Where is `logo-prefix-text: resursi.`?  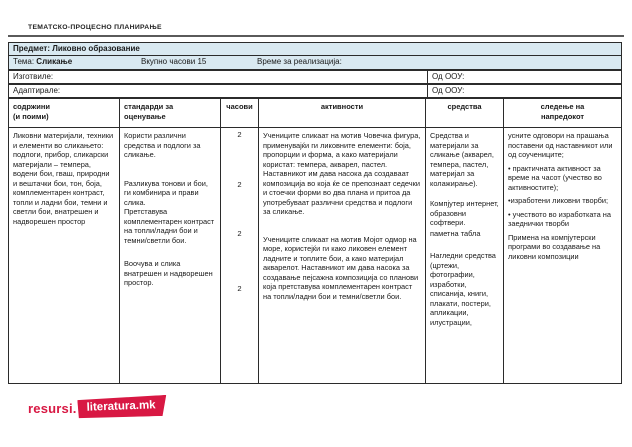
logo-prefix-text: resursi. is located at coordinates (52, 408).